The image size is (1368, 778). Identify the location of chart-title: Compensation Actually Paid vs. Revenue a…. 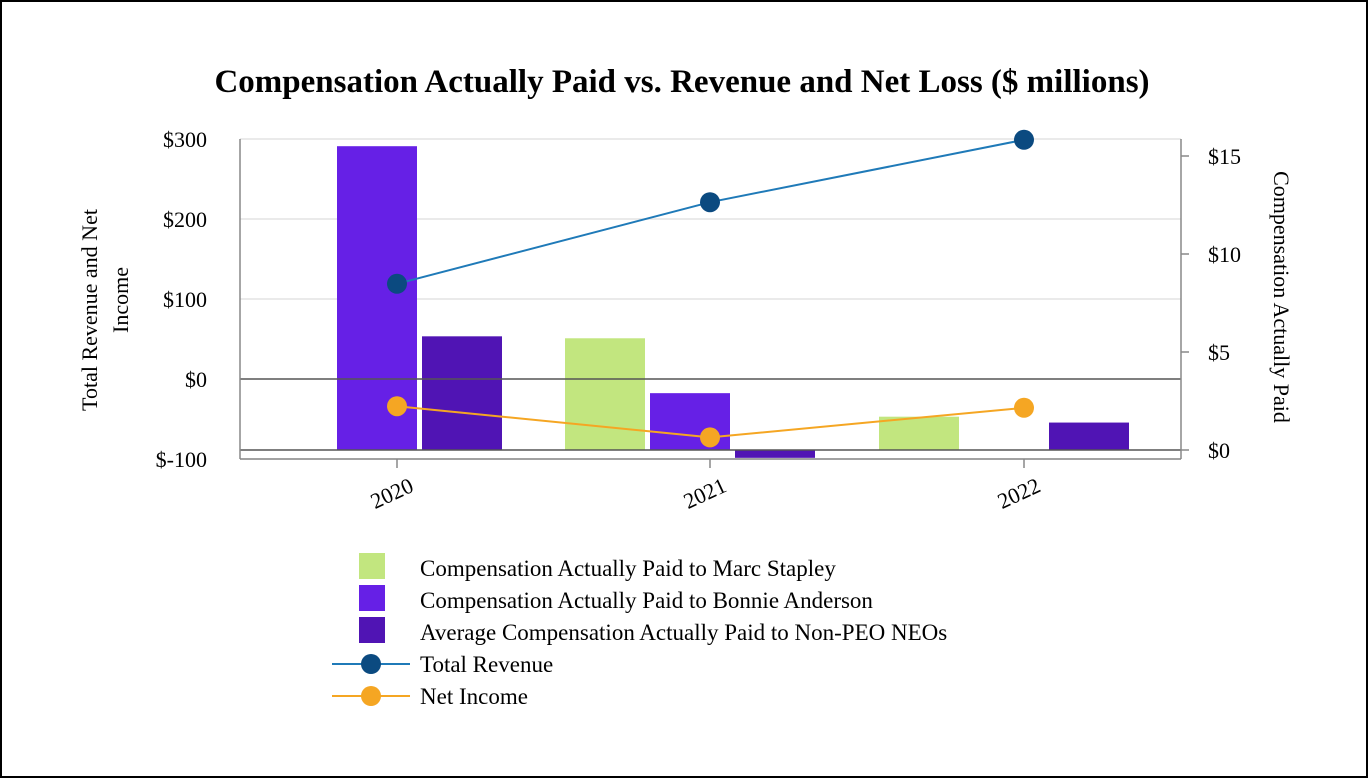
(681, 82).